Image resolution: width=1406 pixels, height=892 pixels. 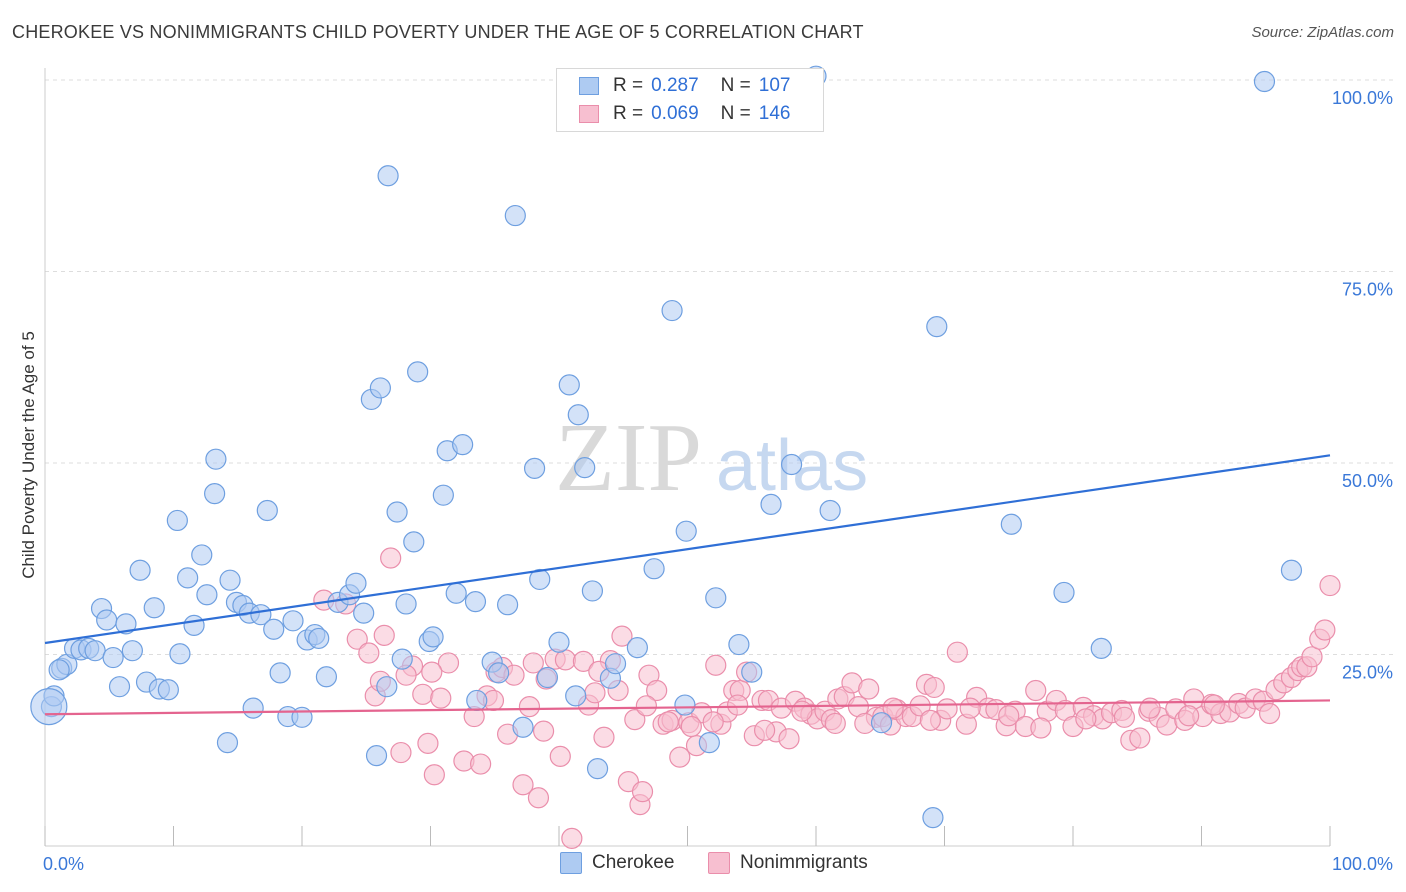 What do you see at coordinates (28, 455) in the screenshot?
I see `y-axis-label: Child Poverty Under the Age of 5` at bounding box center [28, 455].